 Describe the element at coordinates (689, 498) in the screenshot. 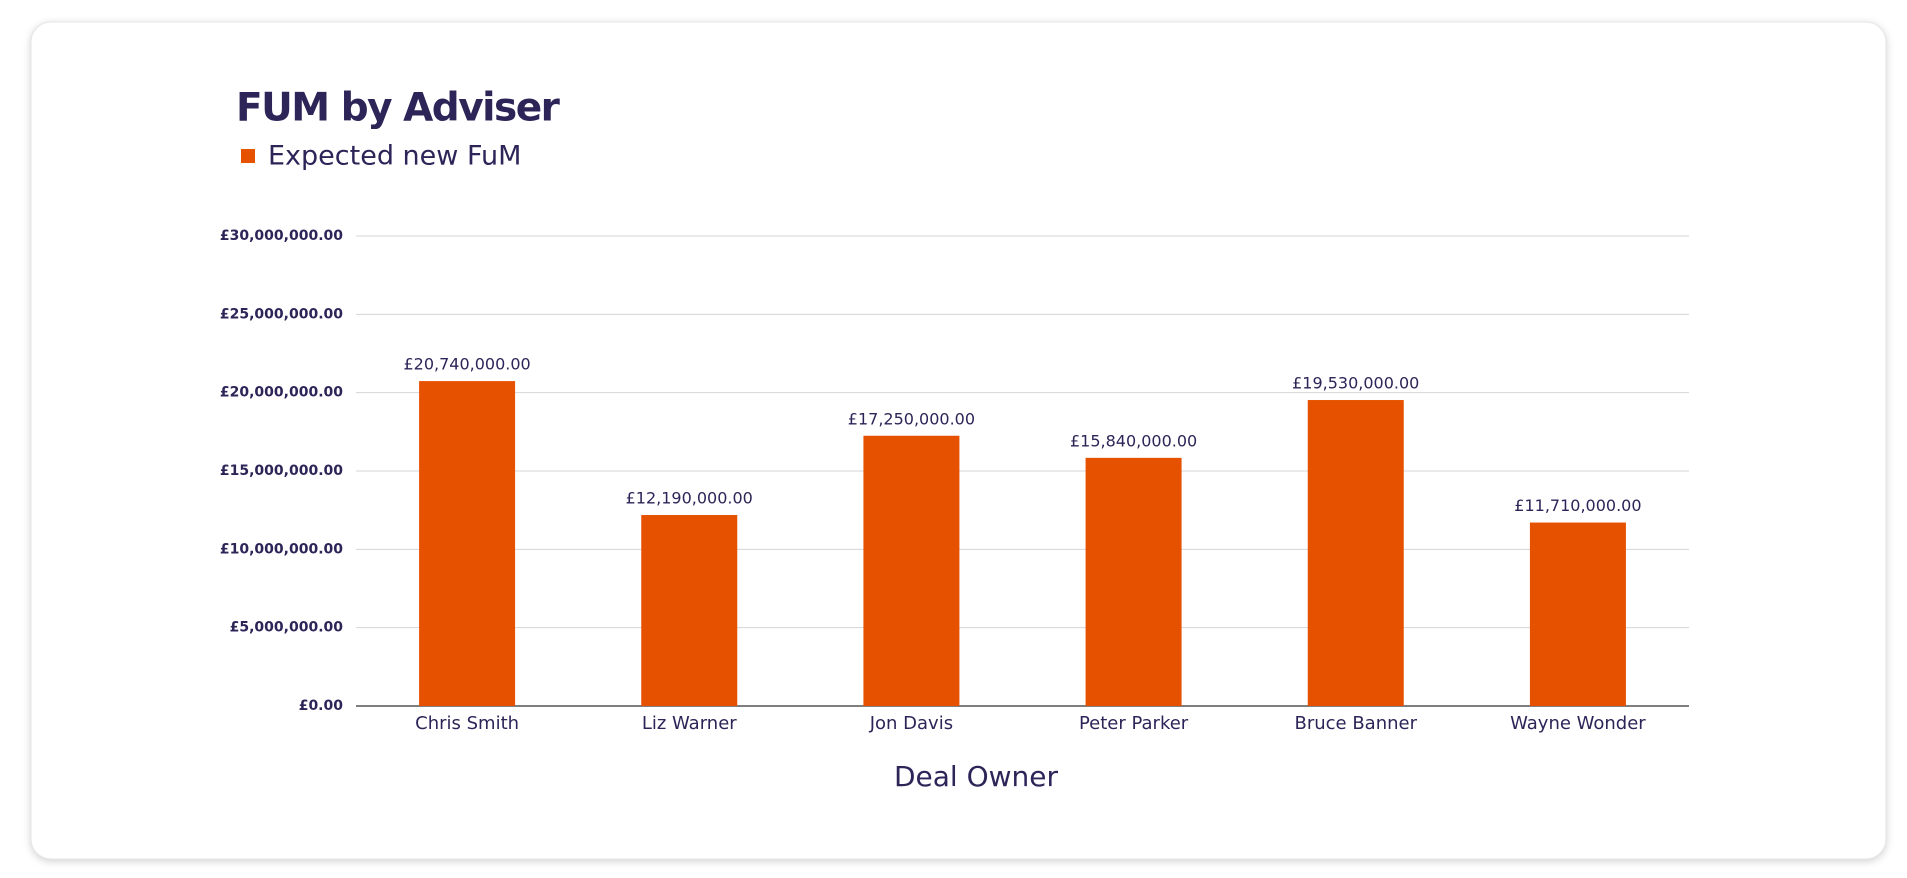

I see `value-label: £12,190,000.00` at that location.